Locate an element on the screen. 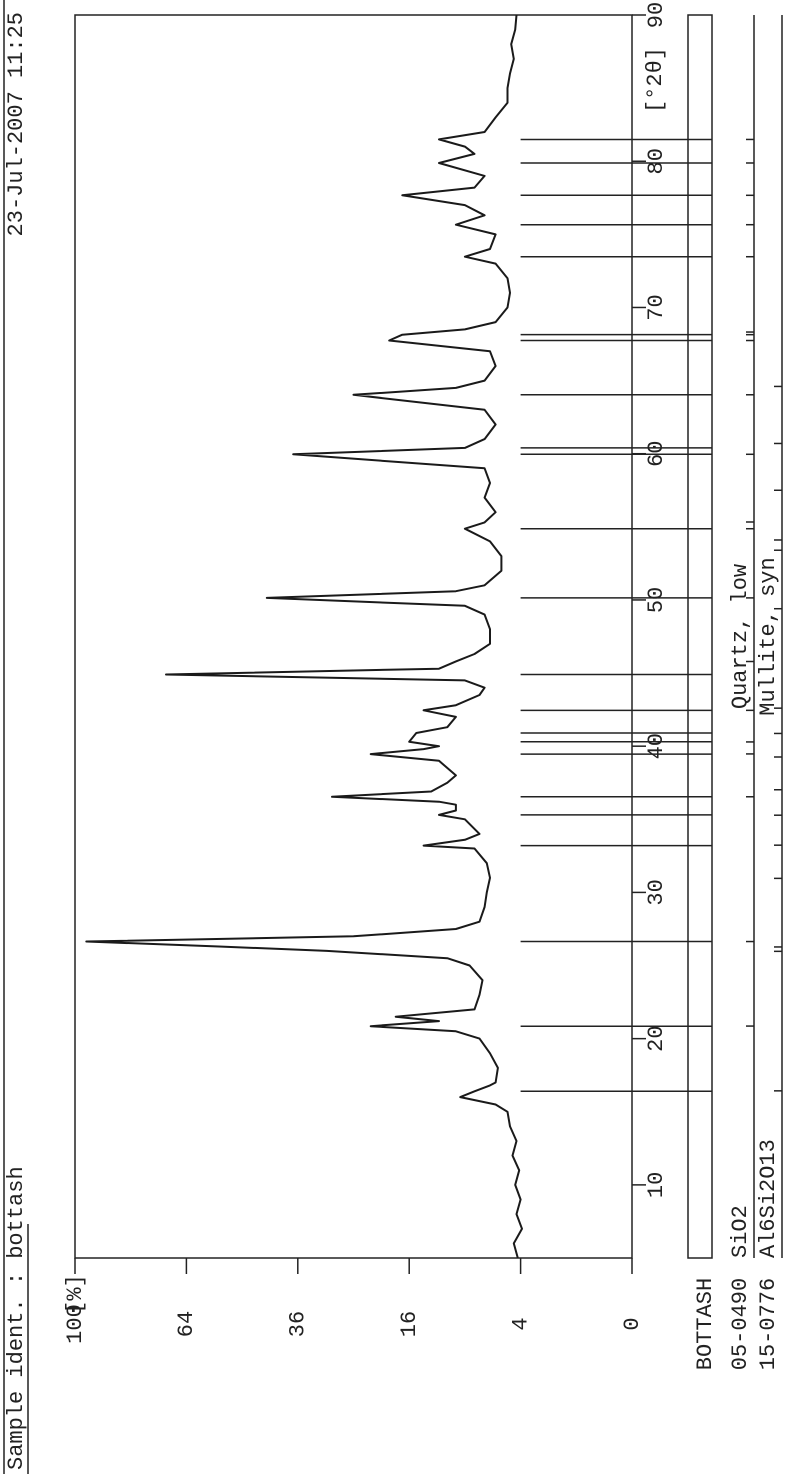 The height and width of the screenshot is (1474, 800). date: 23-Jul-2007 11:25 is located at coordinates (16, 124).